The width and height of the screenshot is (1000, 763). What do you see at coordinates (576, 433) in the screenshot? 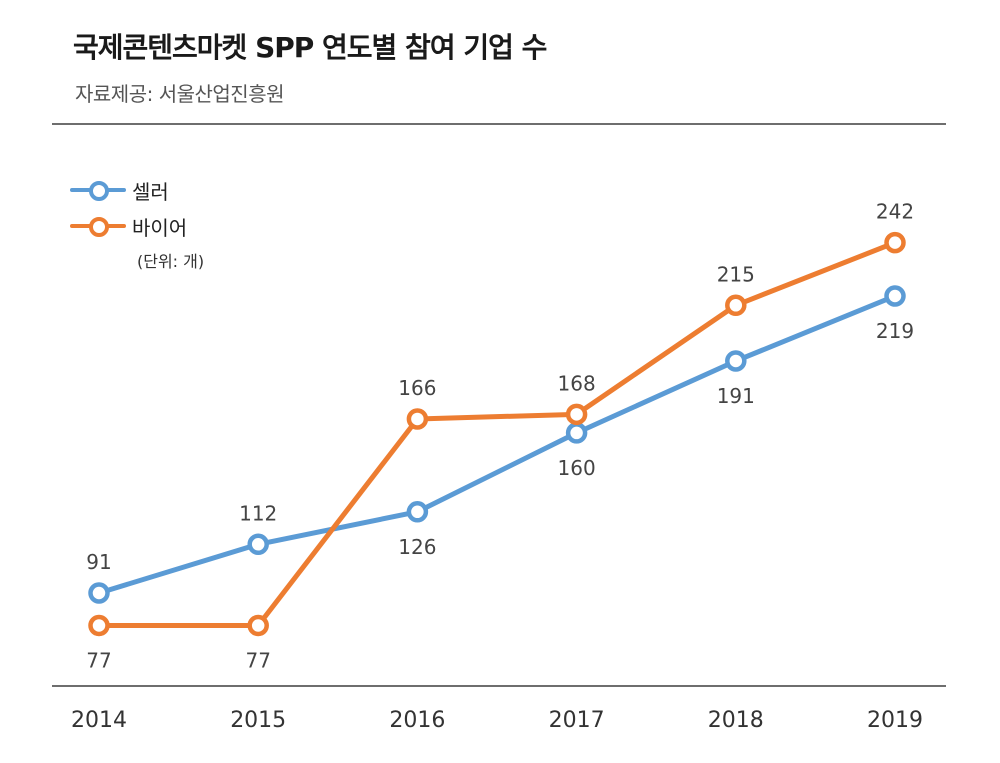
I see `point-seller-2017` at bounding box center [576, 433].